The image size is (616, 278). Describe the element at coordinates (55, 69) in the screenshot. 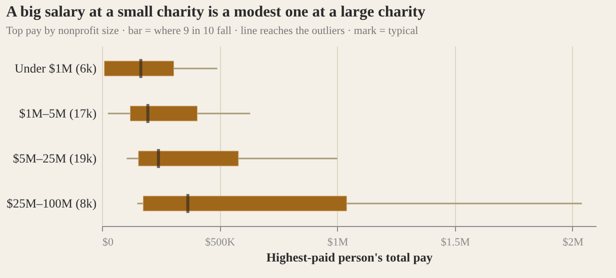

I see `y-tick-label: Under $1M (6k)` at that location.